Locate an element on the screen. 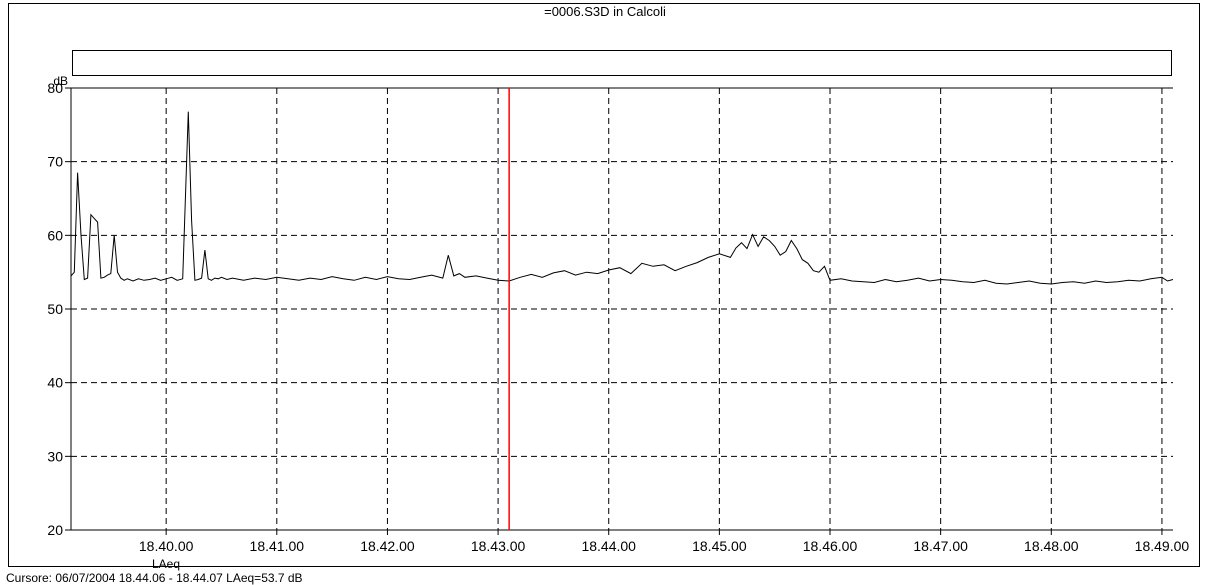  x-tick-label: 18.44.00 is located at coordinates (608, 546).